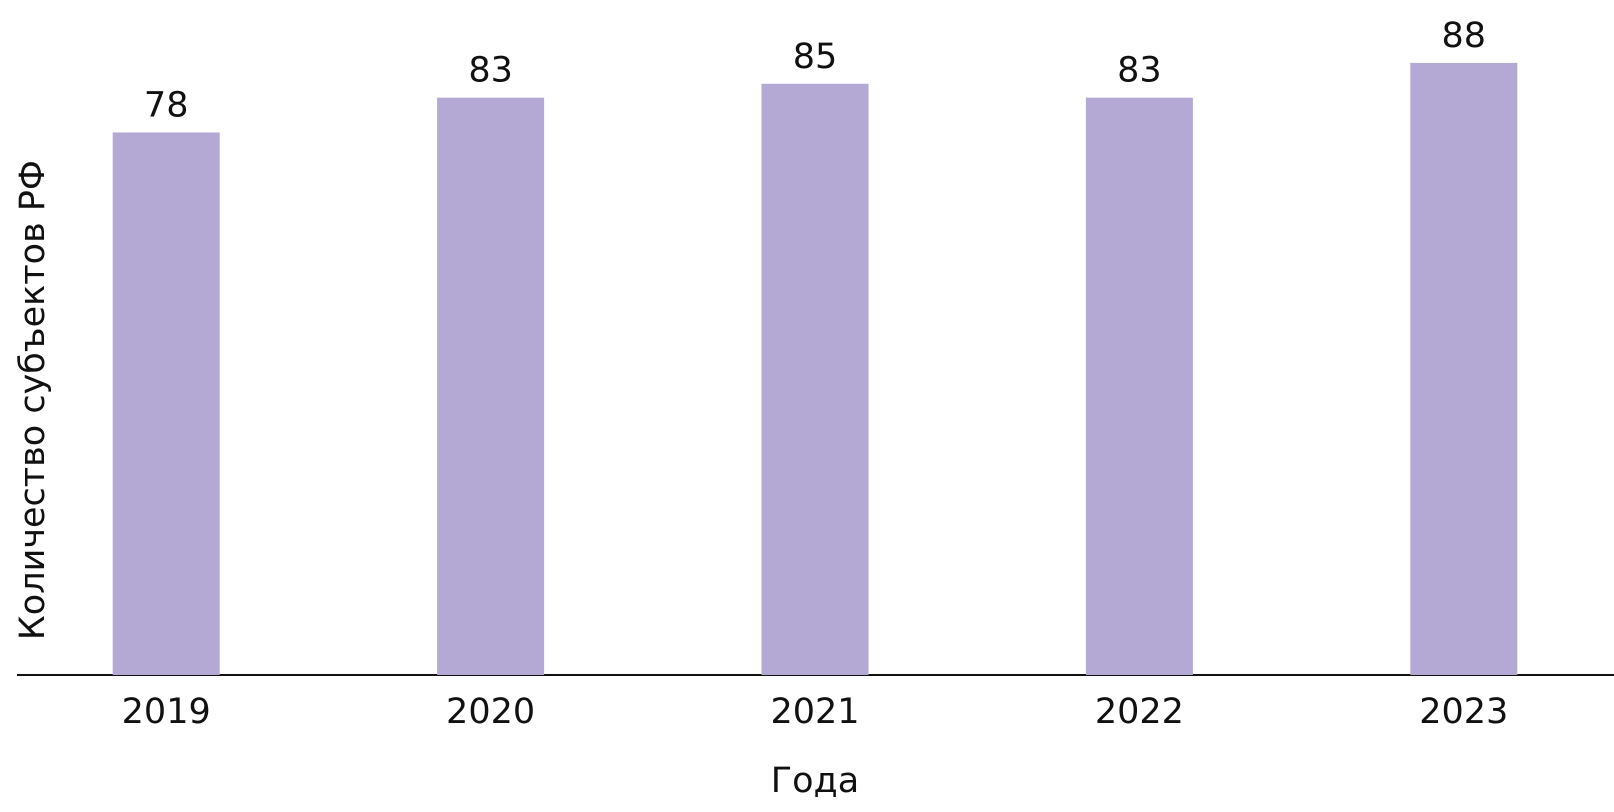 This screenshot has width=1614, height=812. Describe the element at coordinates (815, 57) in the screenshot. I see `value-label: 85` at that location.